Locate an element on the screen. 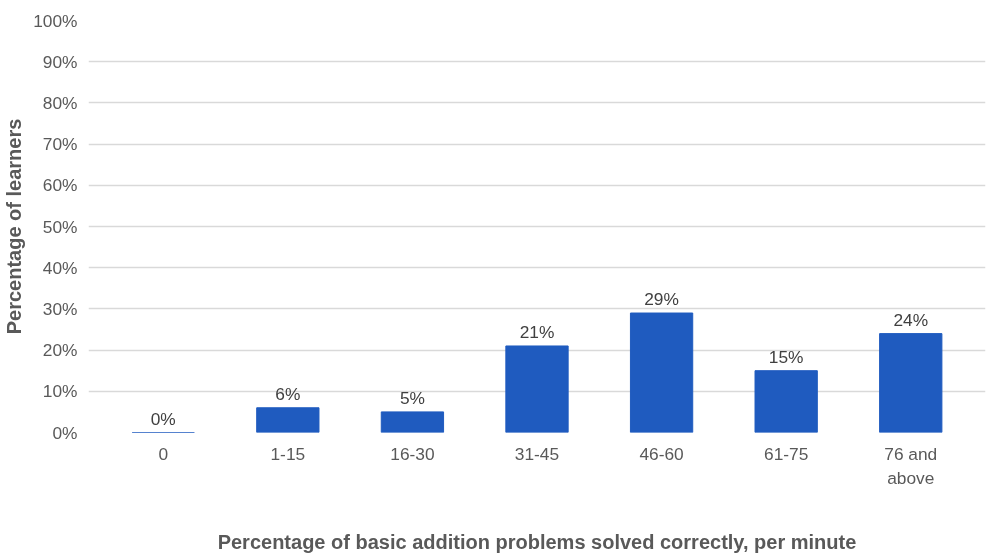 The height and width of the screenshot is (560, 1005). y-tick-label: 40% is located at coordinates (60, 267).